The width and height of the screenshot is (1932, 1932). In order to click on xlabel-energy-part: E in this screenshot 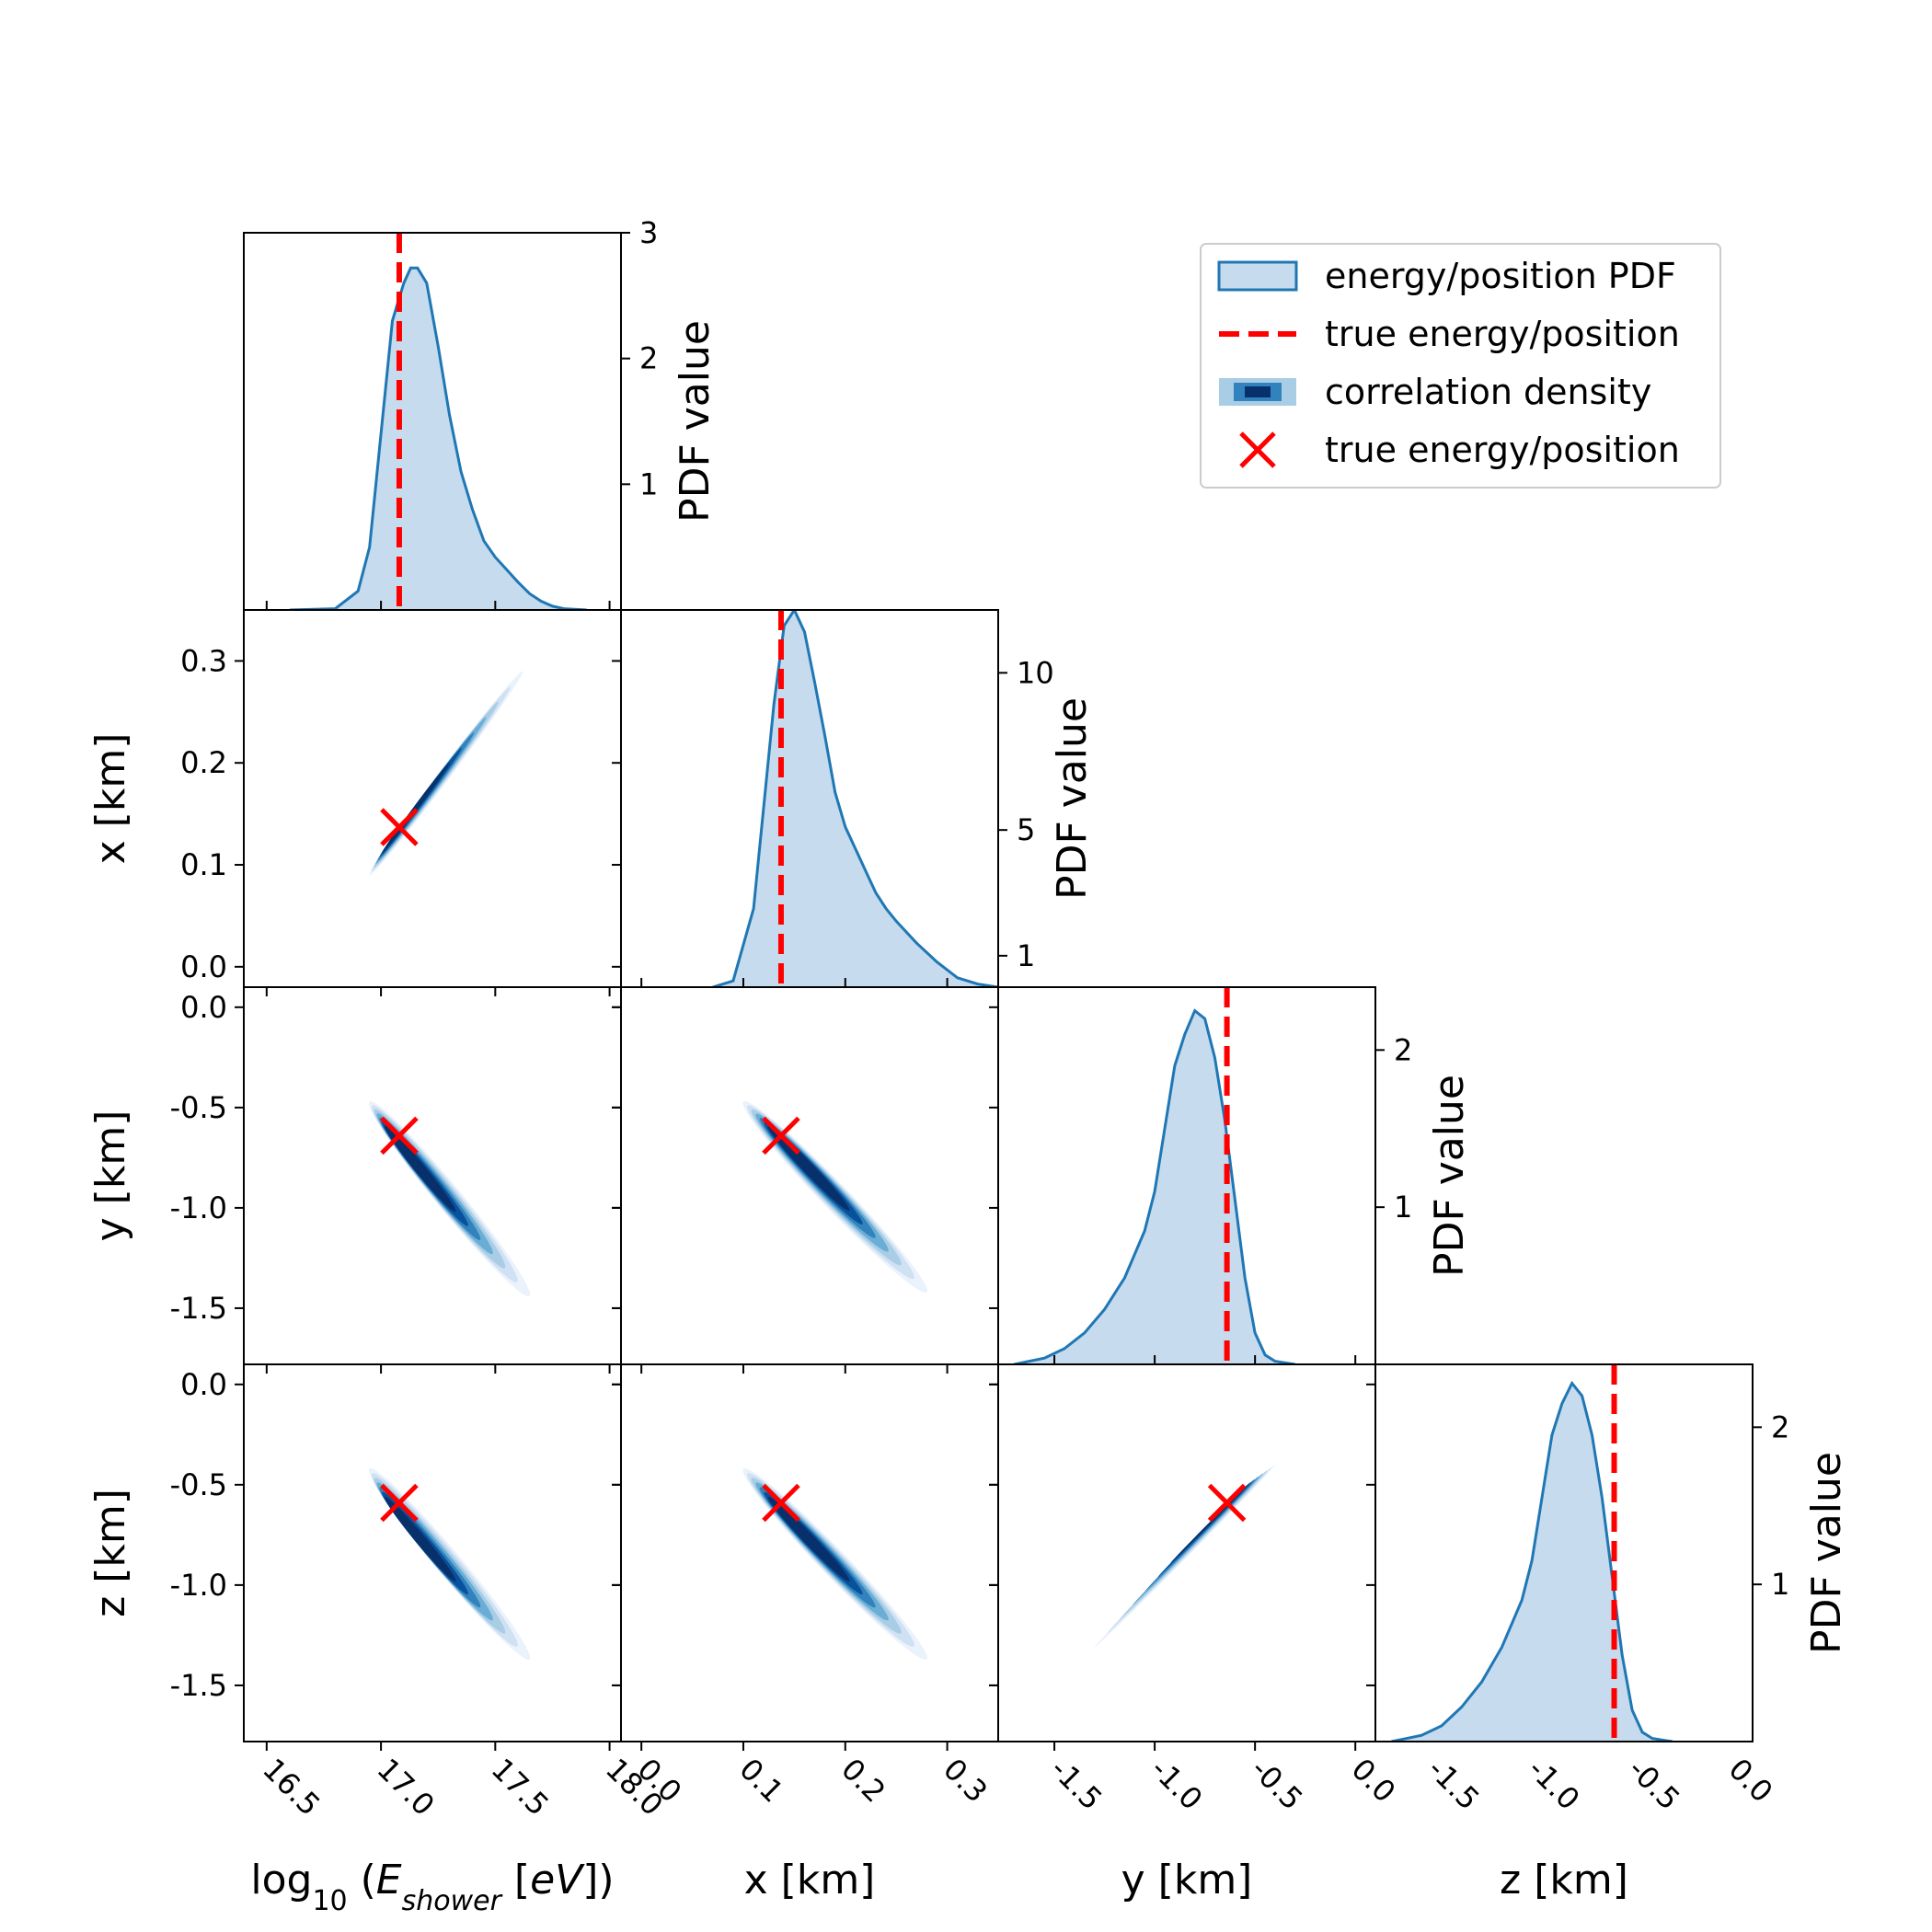, I will do `click(389, 1880)`.